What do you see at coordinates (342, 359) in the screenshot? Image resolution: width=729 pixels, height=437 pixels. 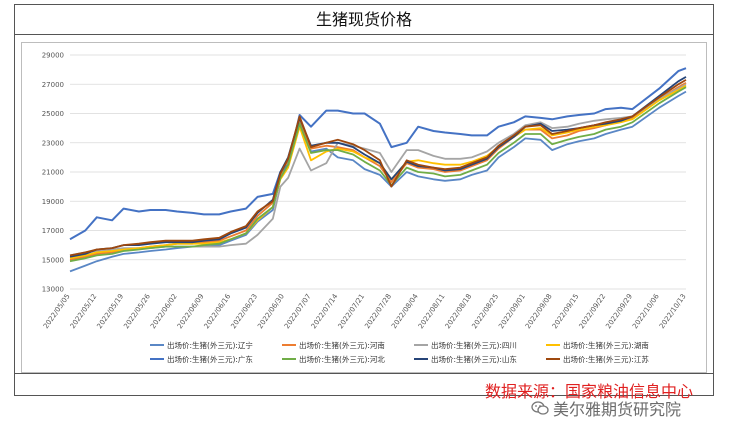 I see `legend-label-5: 出场价:生猪(外三元):河北` at bounding box center [342, 359].